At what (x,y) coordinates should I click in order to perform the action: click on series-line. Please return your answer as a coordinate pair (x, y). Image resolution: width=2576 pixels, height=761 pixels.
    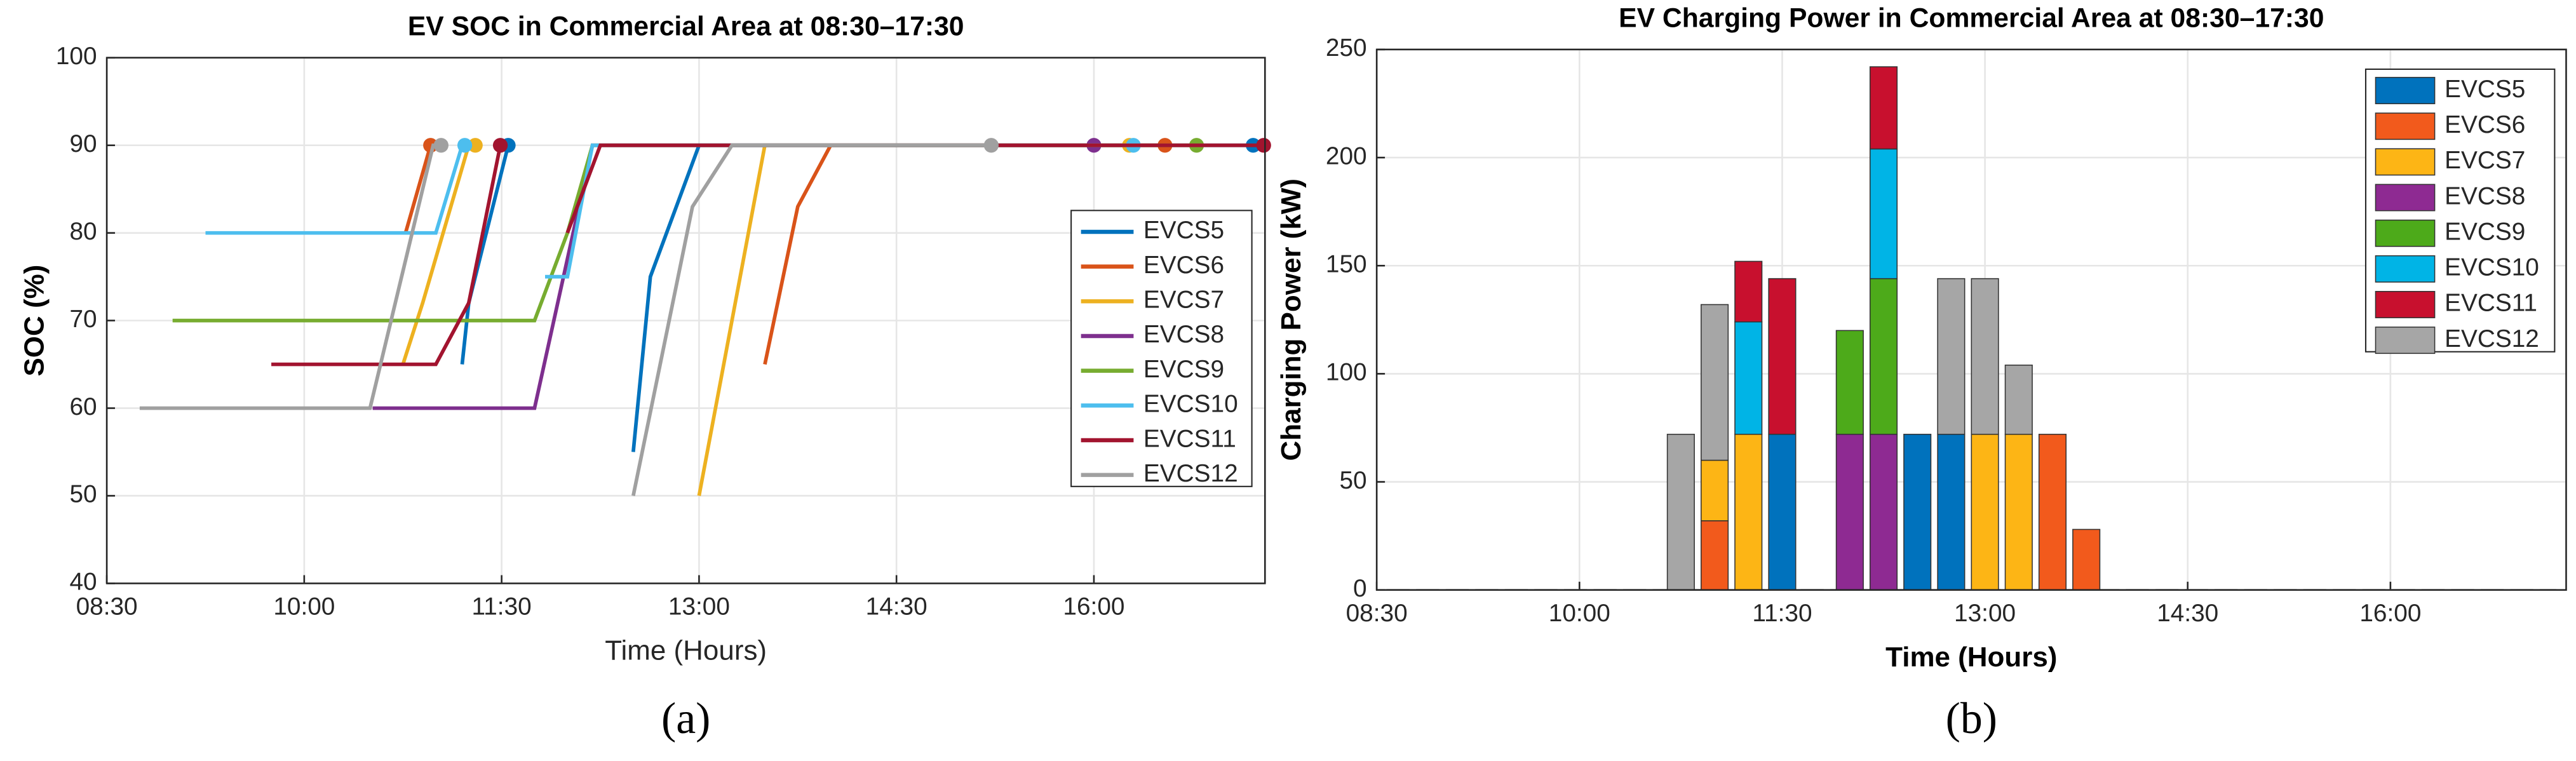
    Looking at the image, I should click on (767, 255).